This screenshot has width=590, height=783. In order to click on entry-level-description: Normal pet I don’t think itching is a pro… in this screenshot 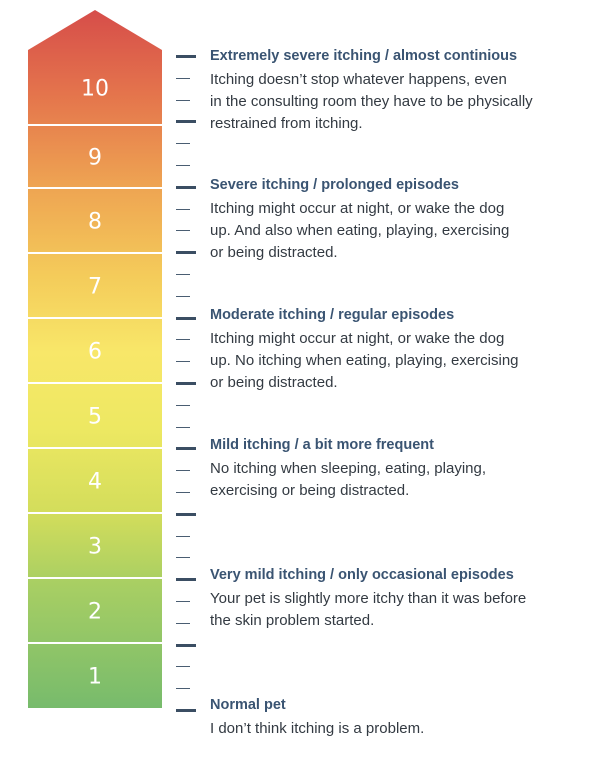, I will do `click(390, 718)`.